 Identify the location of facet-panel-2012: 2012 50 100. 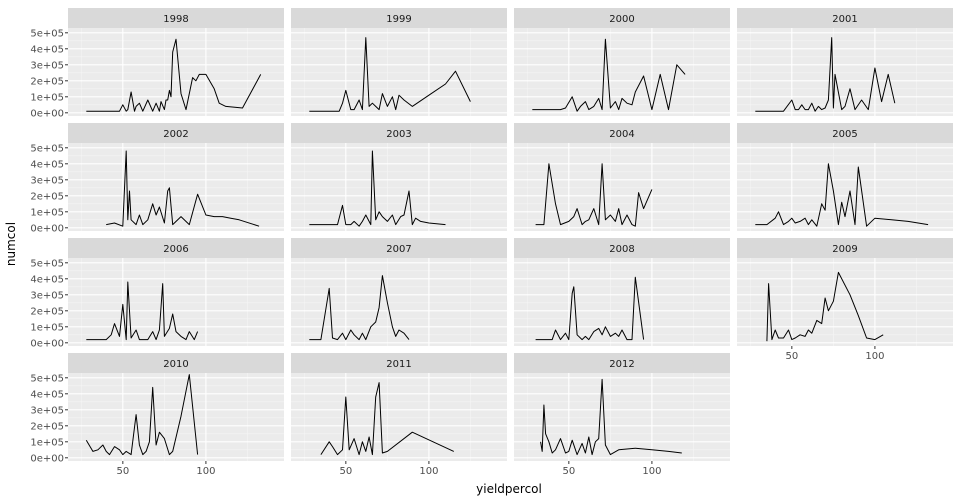
(622, 415).